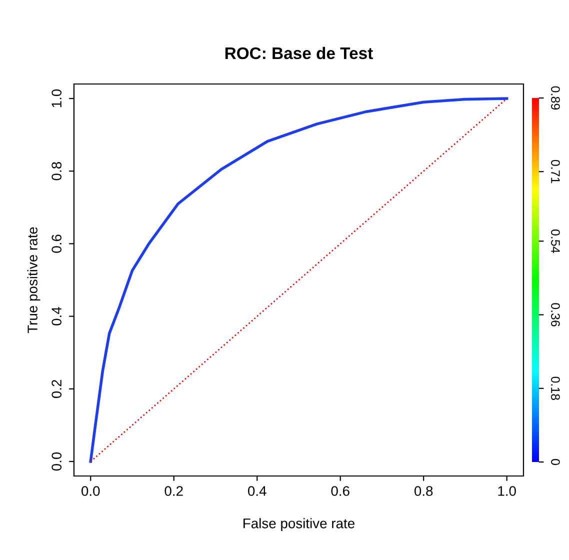 Image resolution: width=569 pixels, height=560 pixels. What do you see at coordinates (555, 388) in the screenshot?
I see `color-bar-label: 0.18` at bounding box center [555, 388].